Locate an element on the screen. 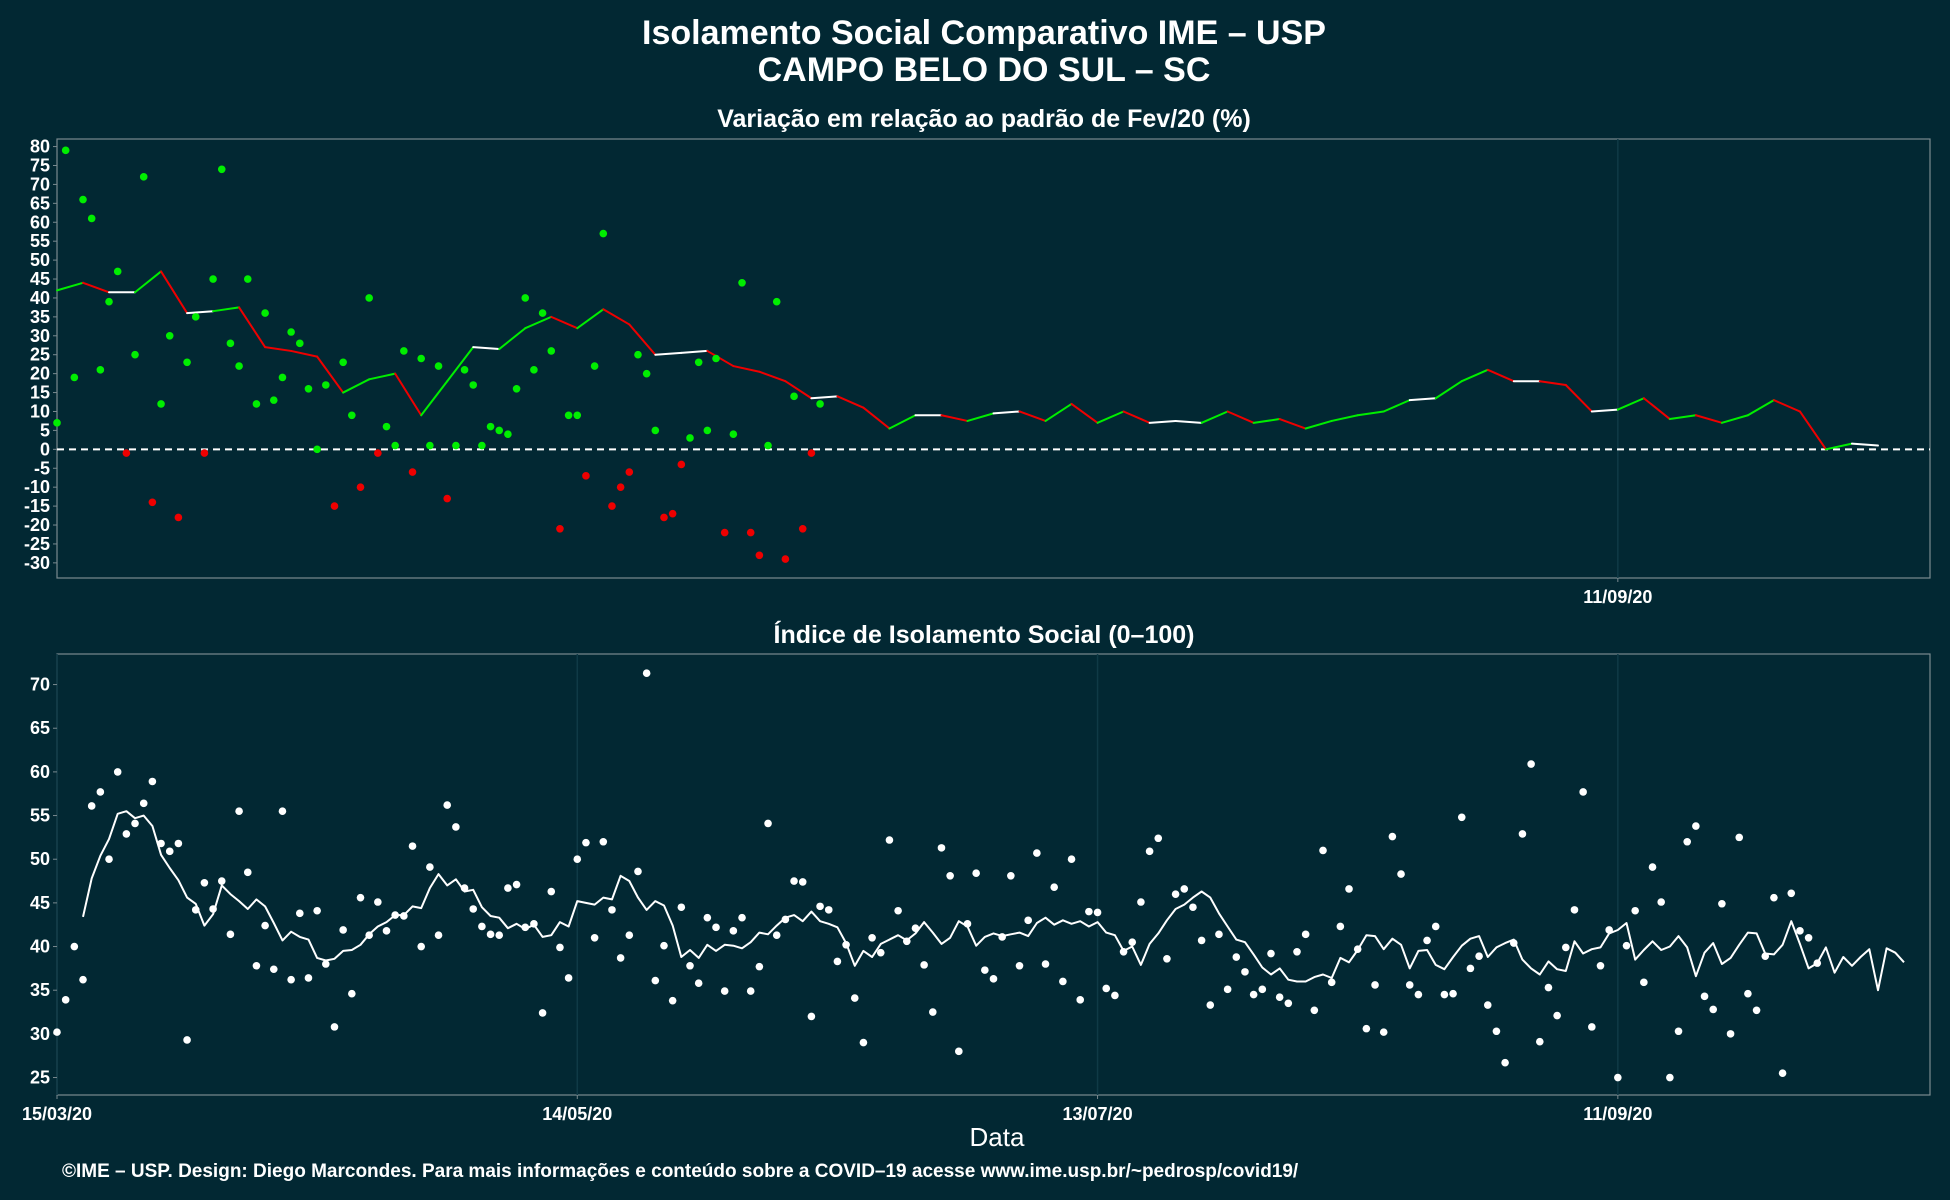  y-tick-label: 10 is located at coordinates (40, 411).